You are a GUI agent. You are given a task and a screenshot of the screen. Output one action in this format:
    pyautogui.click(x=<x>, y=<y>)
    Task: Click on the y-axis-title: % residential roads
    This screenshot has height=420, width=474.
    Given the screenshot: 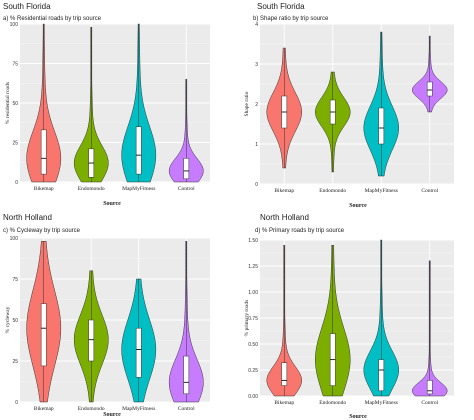 What is the action you would take?
    pyautogui.click(x=8, y=103)
    